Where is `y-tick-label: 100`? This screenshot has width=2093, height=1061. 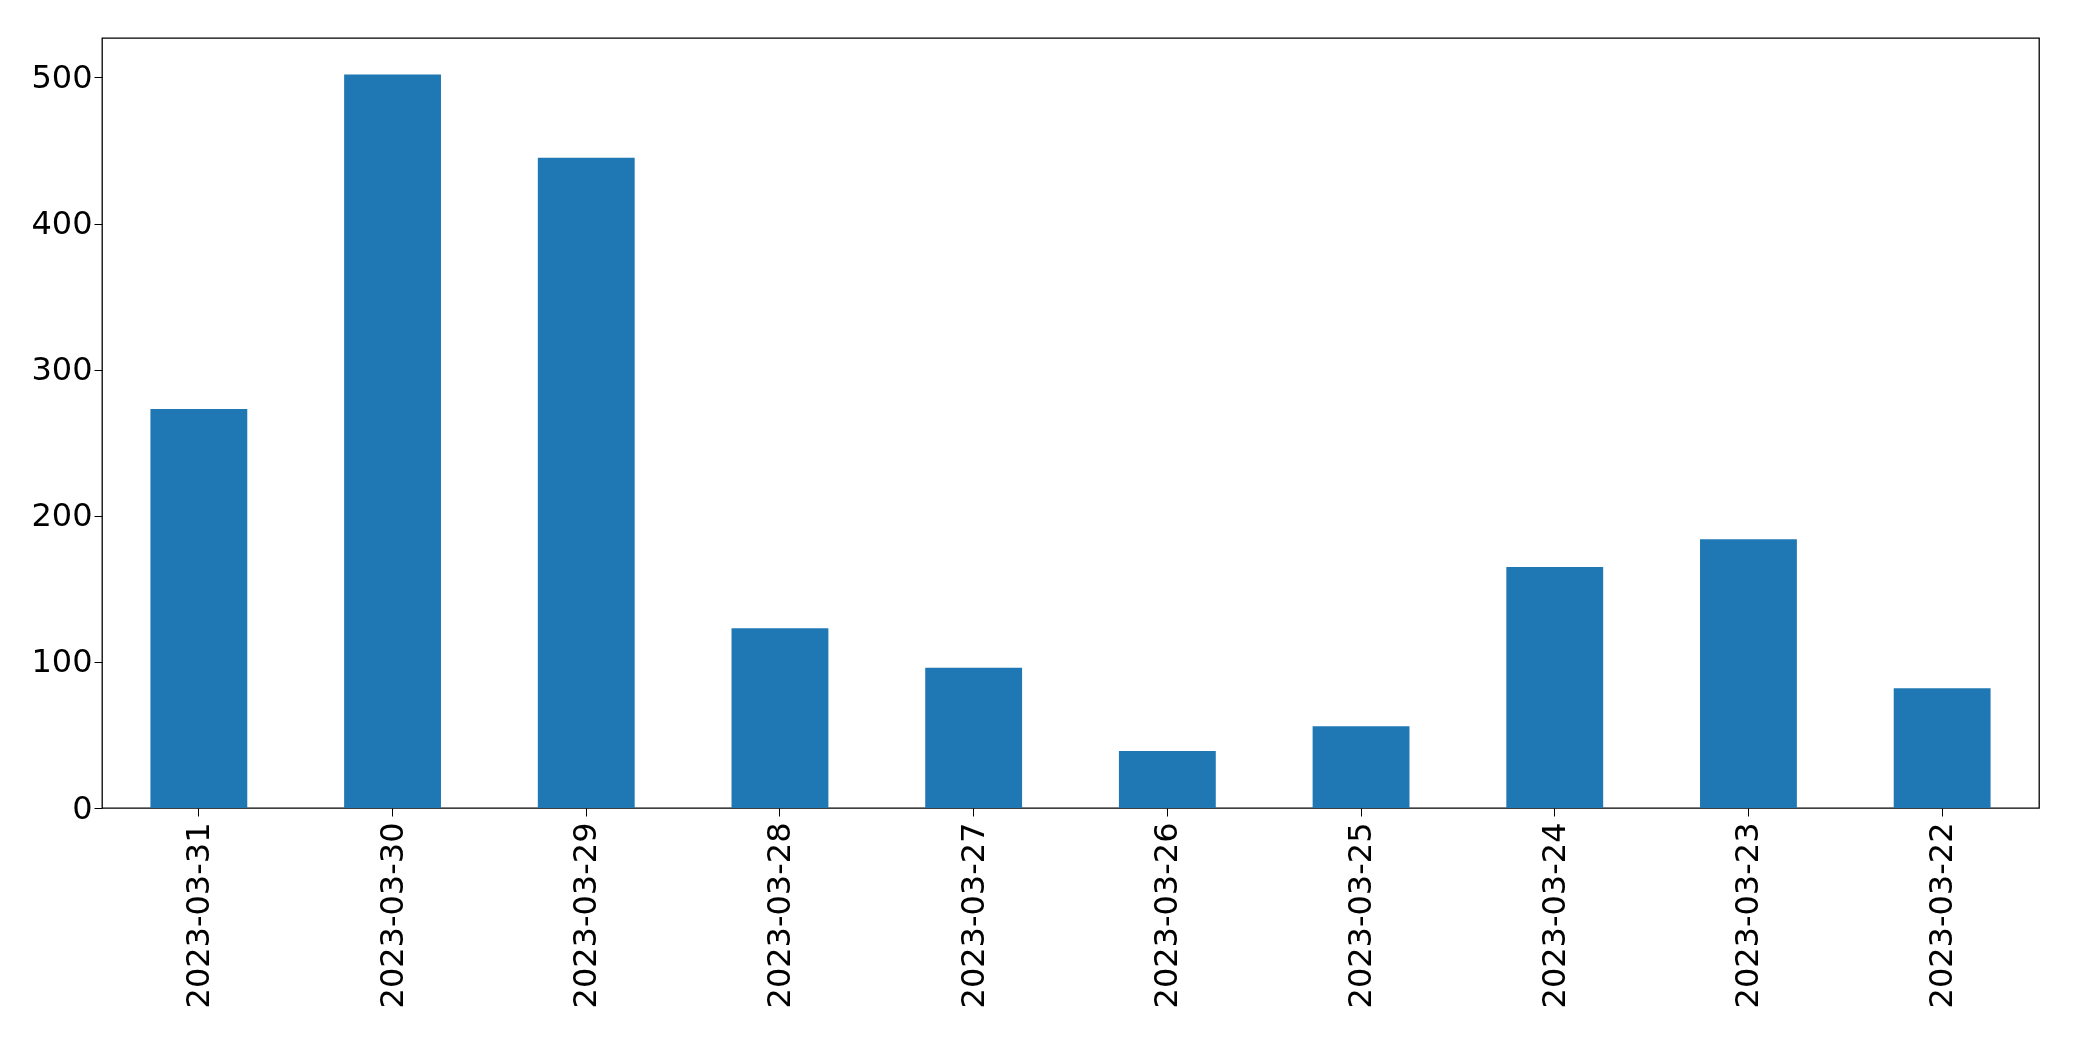
y-tick-label: 100 is located at coordinates (62, 661).